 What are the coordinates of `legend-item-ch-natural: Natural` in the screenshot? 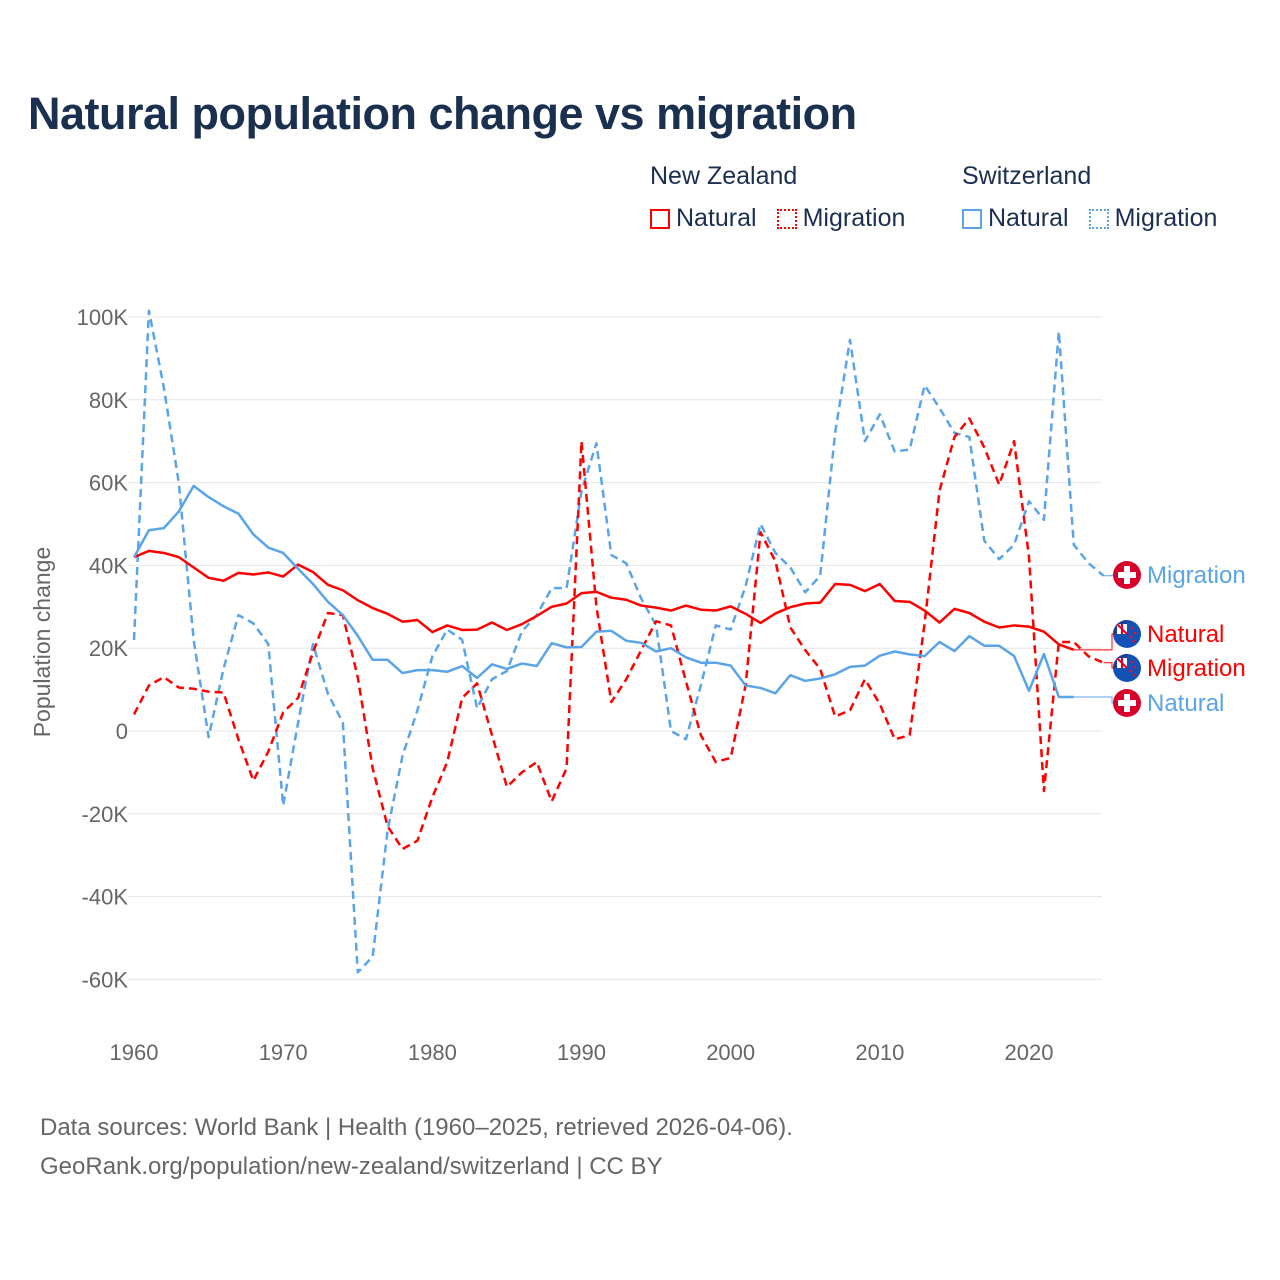 It's located at (1015, 218).